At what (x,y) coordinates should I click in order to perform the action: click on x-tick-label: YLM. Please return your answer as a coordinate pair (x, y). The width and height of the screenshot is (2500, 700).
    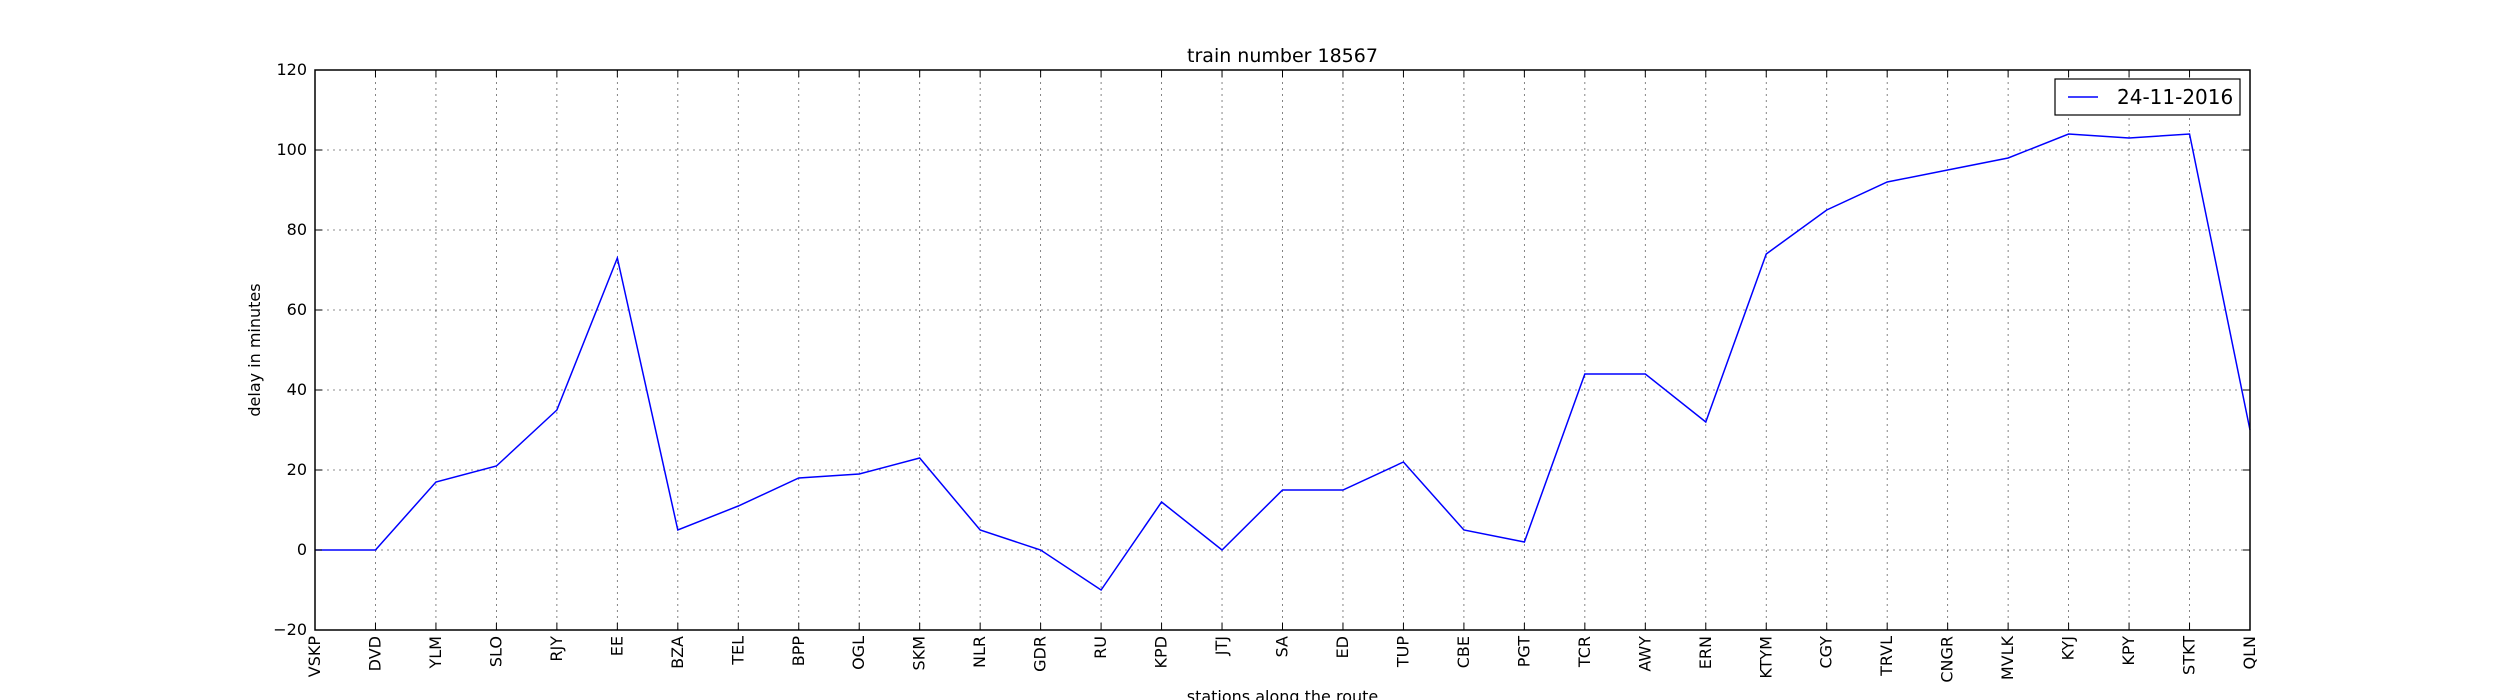
    Looking at the image, I should click on (435, 653).